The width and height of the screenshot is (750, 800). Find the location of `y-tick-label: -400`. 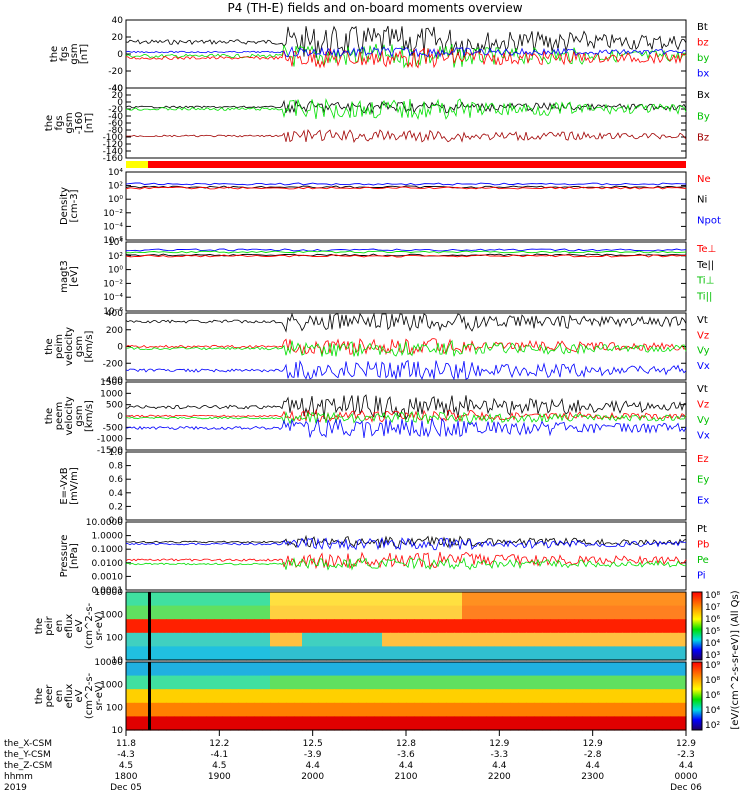

y-tick-label: -400 is located at coordinates (113, 381).